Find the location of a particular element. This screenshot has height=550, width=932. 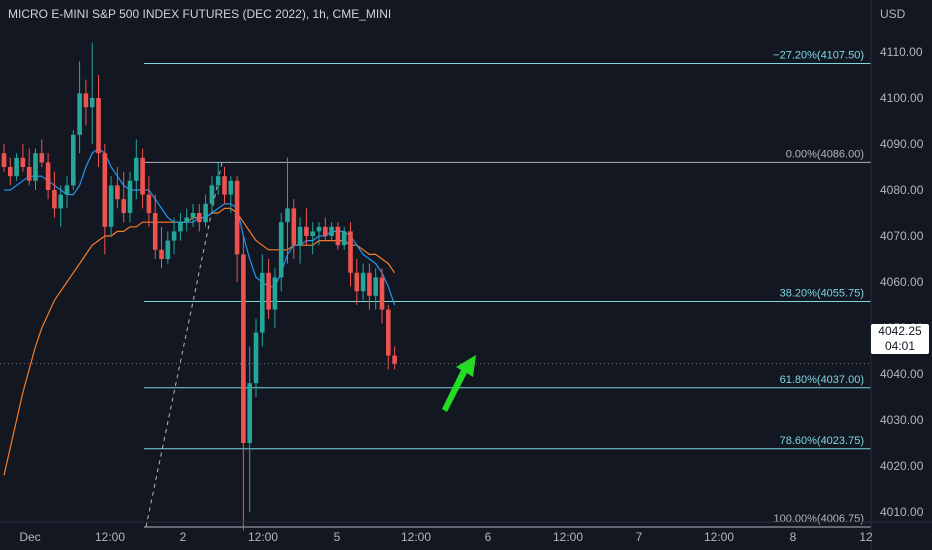

price-tick-label: 4040.00 is located at coordinates (902, 374).